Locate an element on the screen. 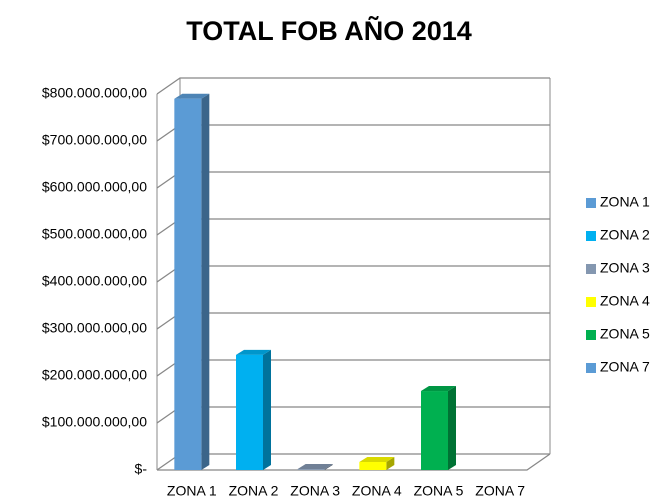  y-tick-label: $800.000.000,00 is located at coordinates (94, 93).